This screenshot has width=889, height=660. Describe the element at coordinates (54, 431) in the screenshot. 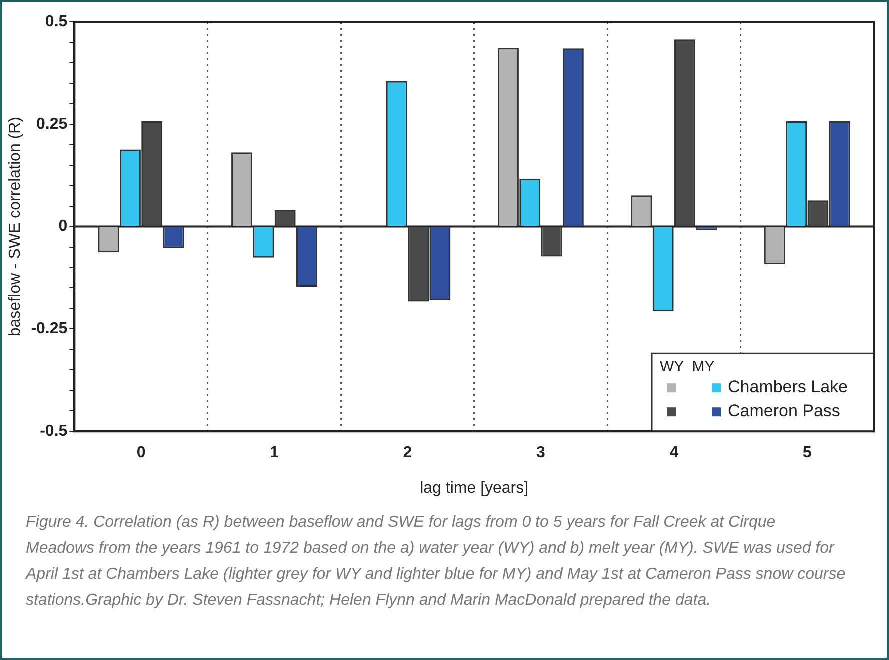

I see `y-tick-label: -0.5` at that location.